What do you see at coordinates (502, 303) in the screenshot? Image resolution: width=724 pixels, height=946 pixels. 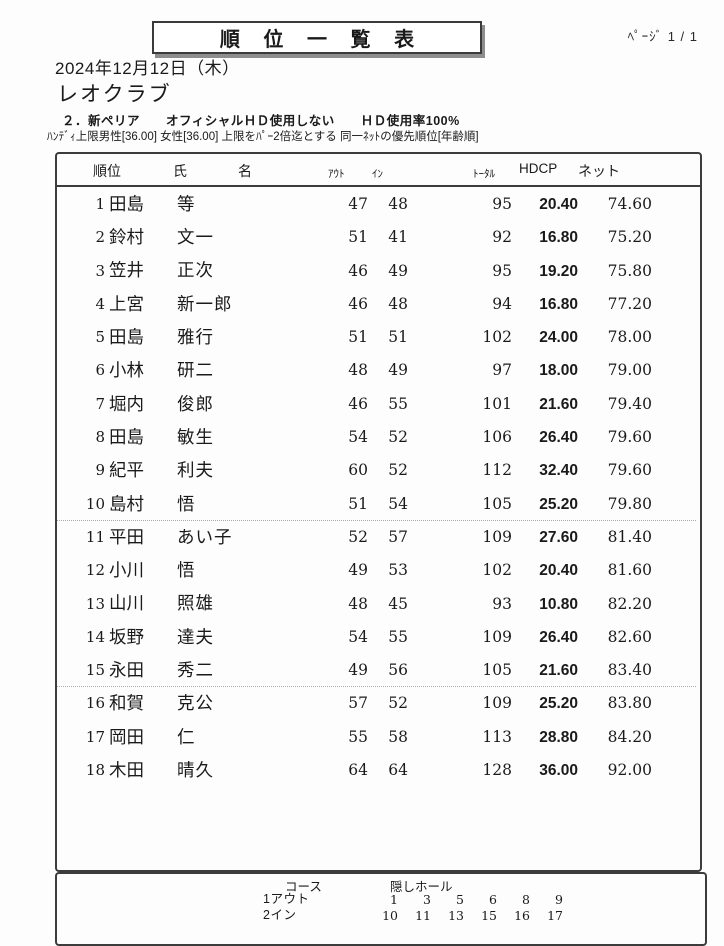 I see `cell-total: 94` at bounding box center [502, 303].